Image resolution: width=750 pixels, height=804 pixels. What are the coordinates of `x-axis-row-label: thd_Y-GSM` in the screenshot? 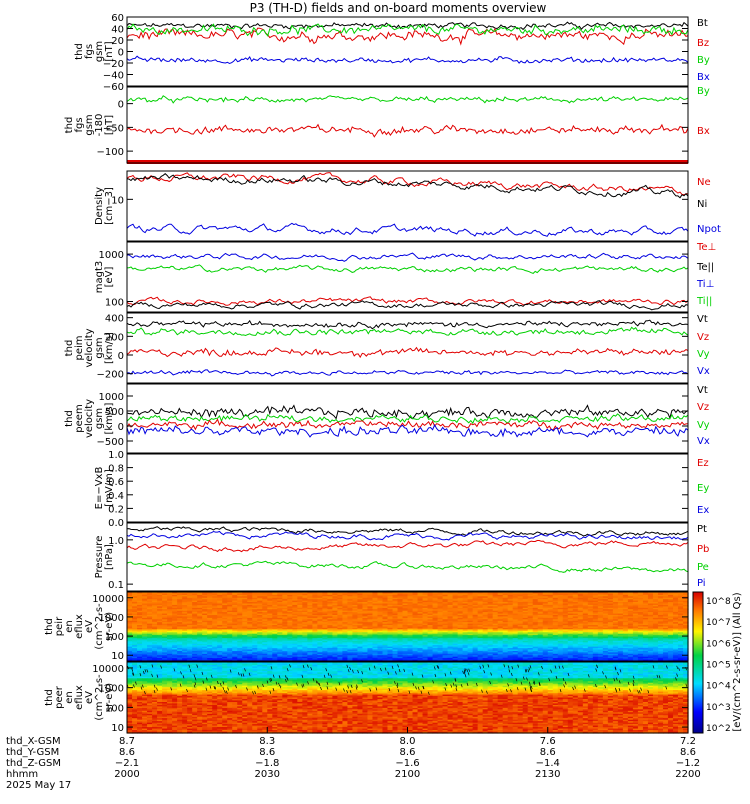 It's located at (32, 752).